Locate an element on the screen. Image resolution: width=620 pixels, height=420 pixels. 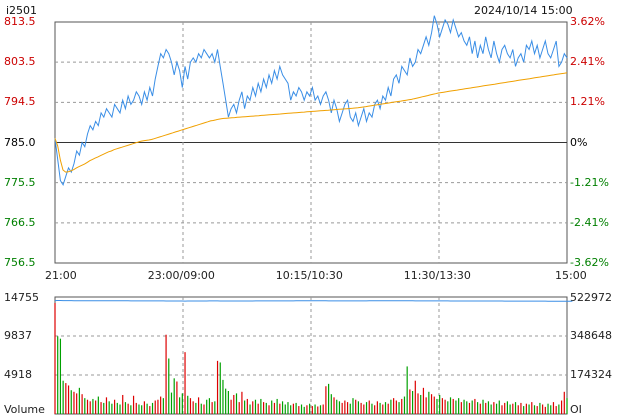
volume-tick-right: OI is located at coordinates (576, 409).